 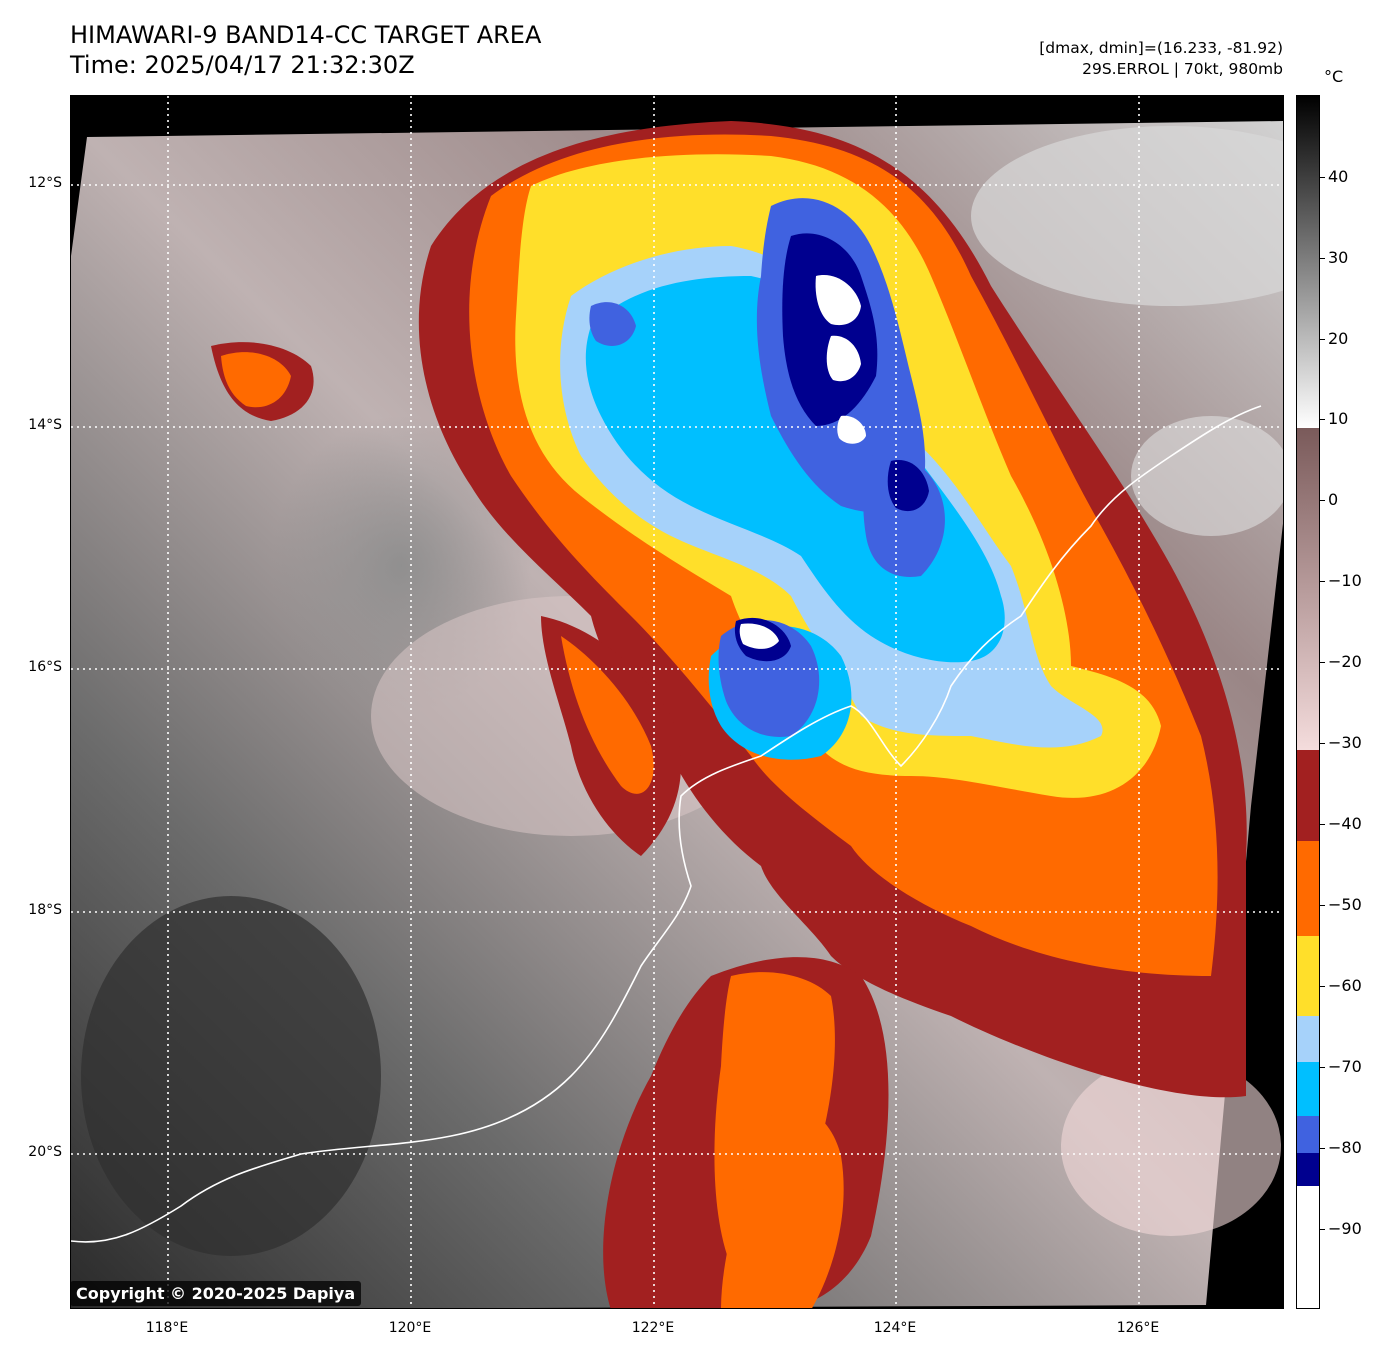 I want to click on colorbar-tick-label: −30, so click(x=1345, y=742).